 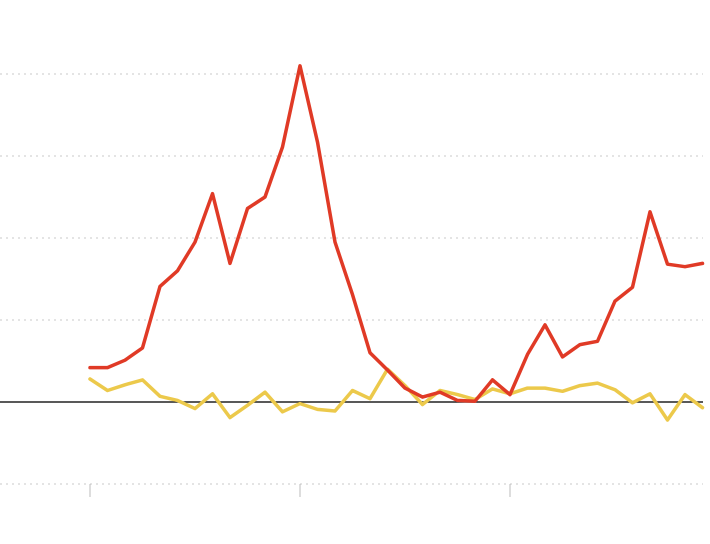 I want to click on x-axis-ticks, so click(x=300, y=490).